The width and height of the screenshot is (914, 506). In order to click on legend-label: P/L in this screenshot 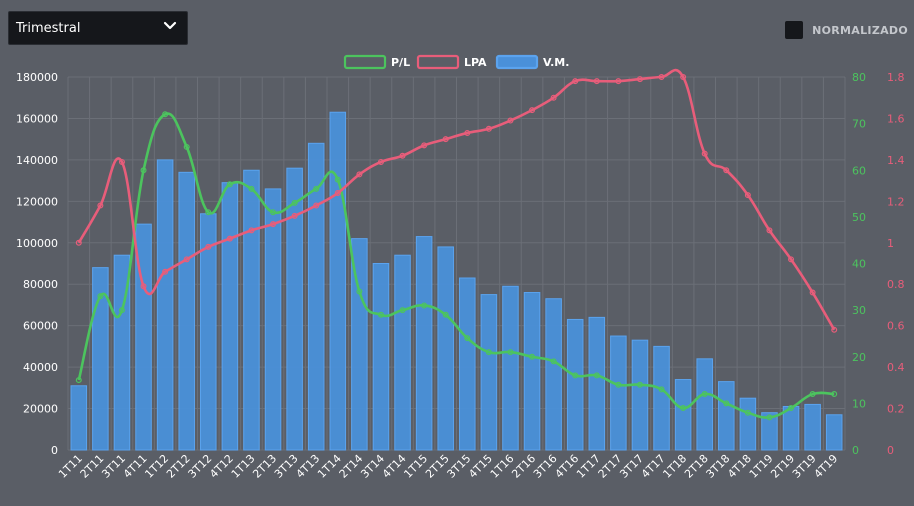, I will do `click(400, 62)`.